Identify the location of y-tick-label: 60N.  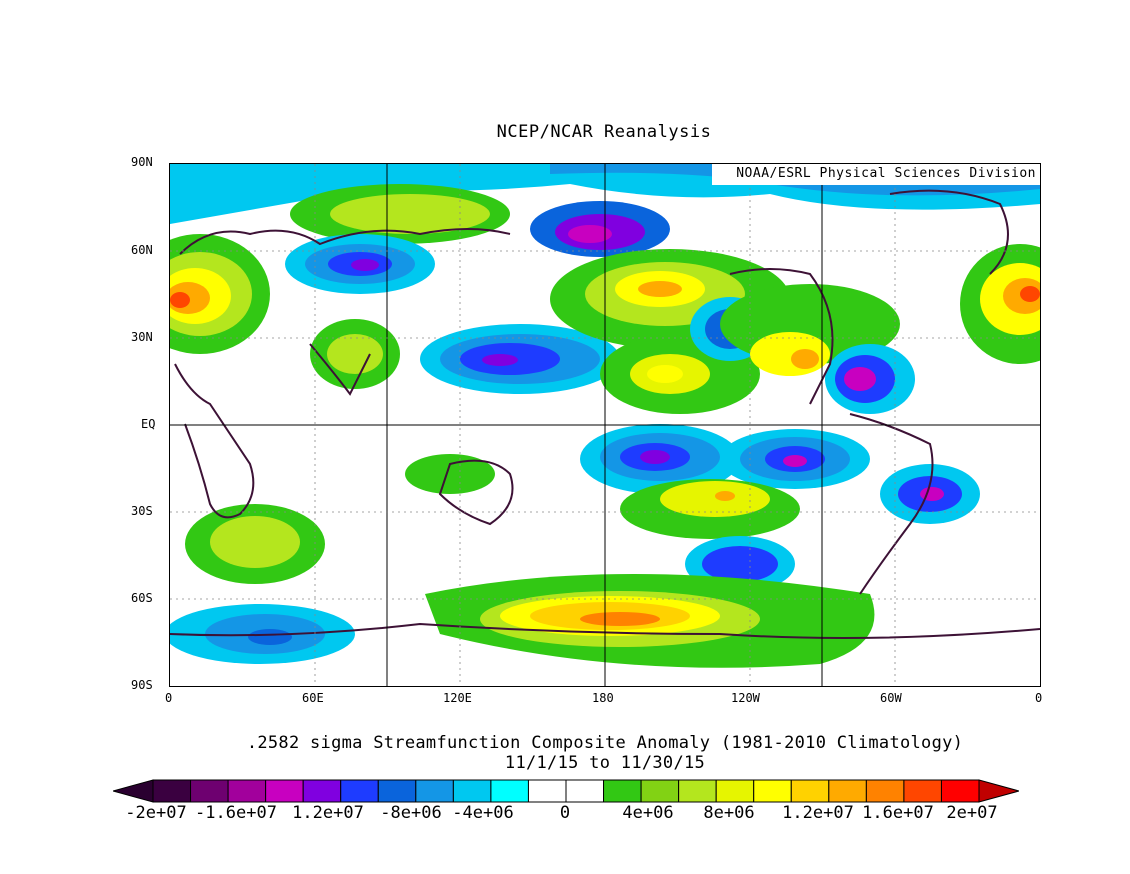
(142, 250).